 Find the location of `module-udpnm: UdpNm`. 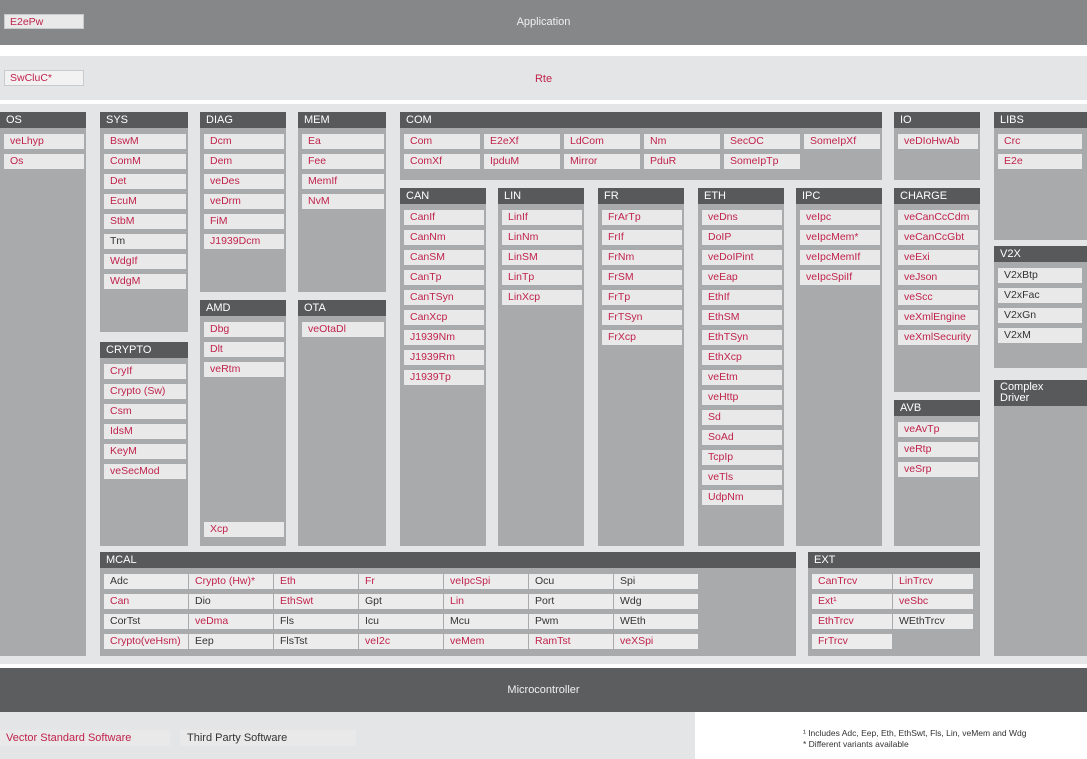

module-udpnm: UdpNm is located at coordinates (742, 497).